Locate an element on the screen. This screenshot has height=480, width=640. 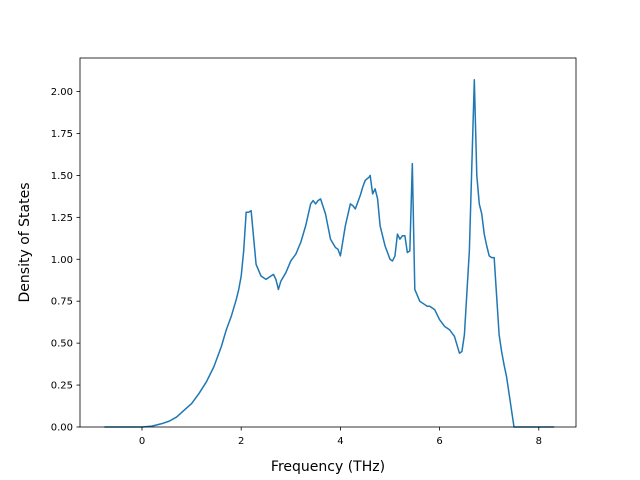
x-tick-label: 8 is located at coordinates (539, 441).